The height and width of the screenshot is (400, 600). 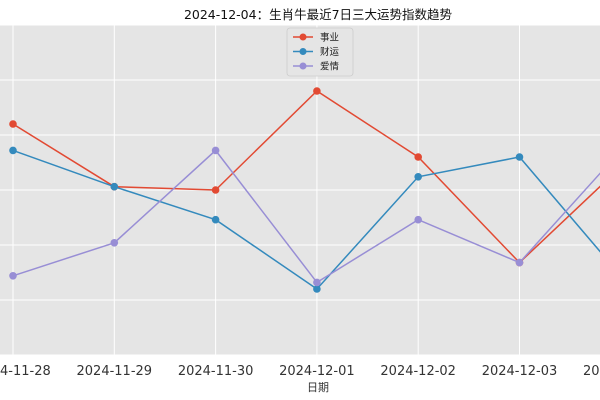 What do you see at coordinates (330, 52) in the screenshot?
I see `legend-label: 财运` at bounding box center [330, 52].